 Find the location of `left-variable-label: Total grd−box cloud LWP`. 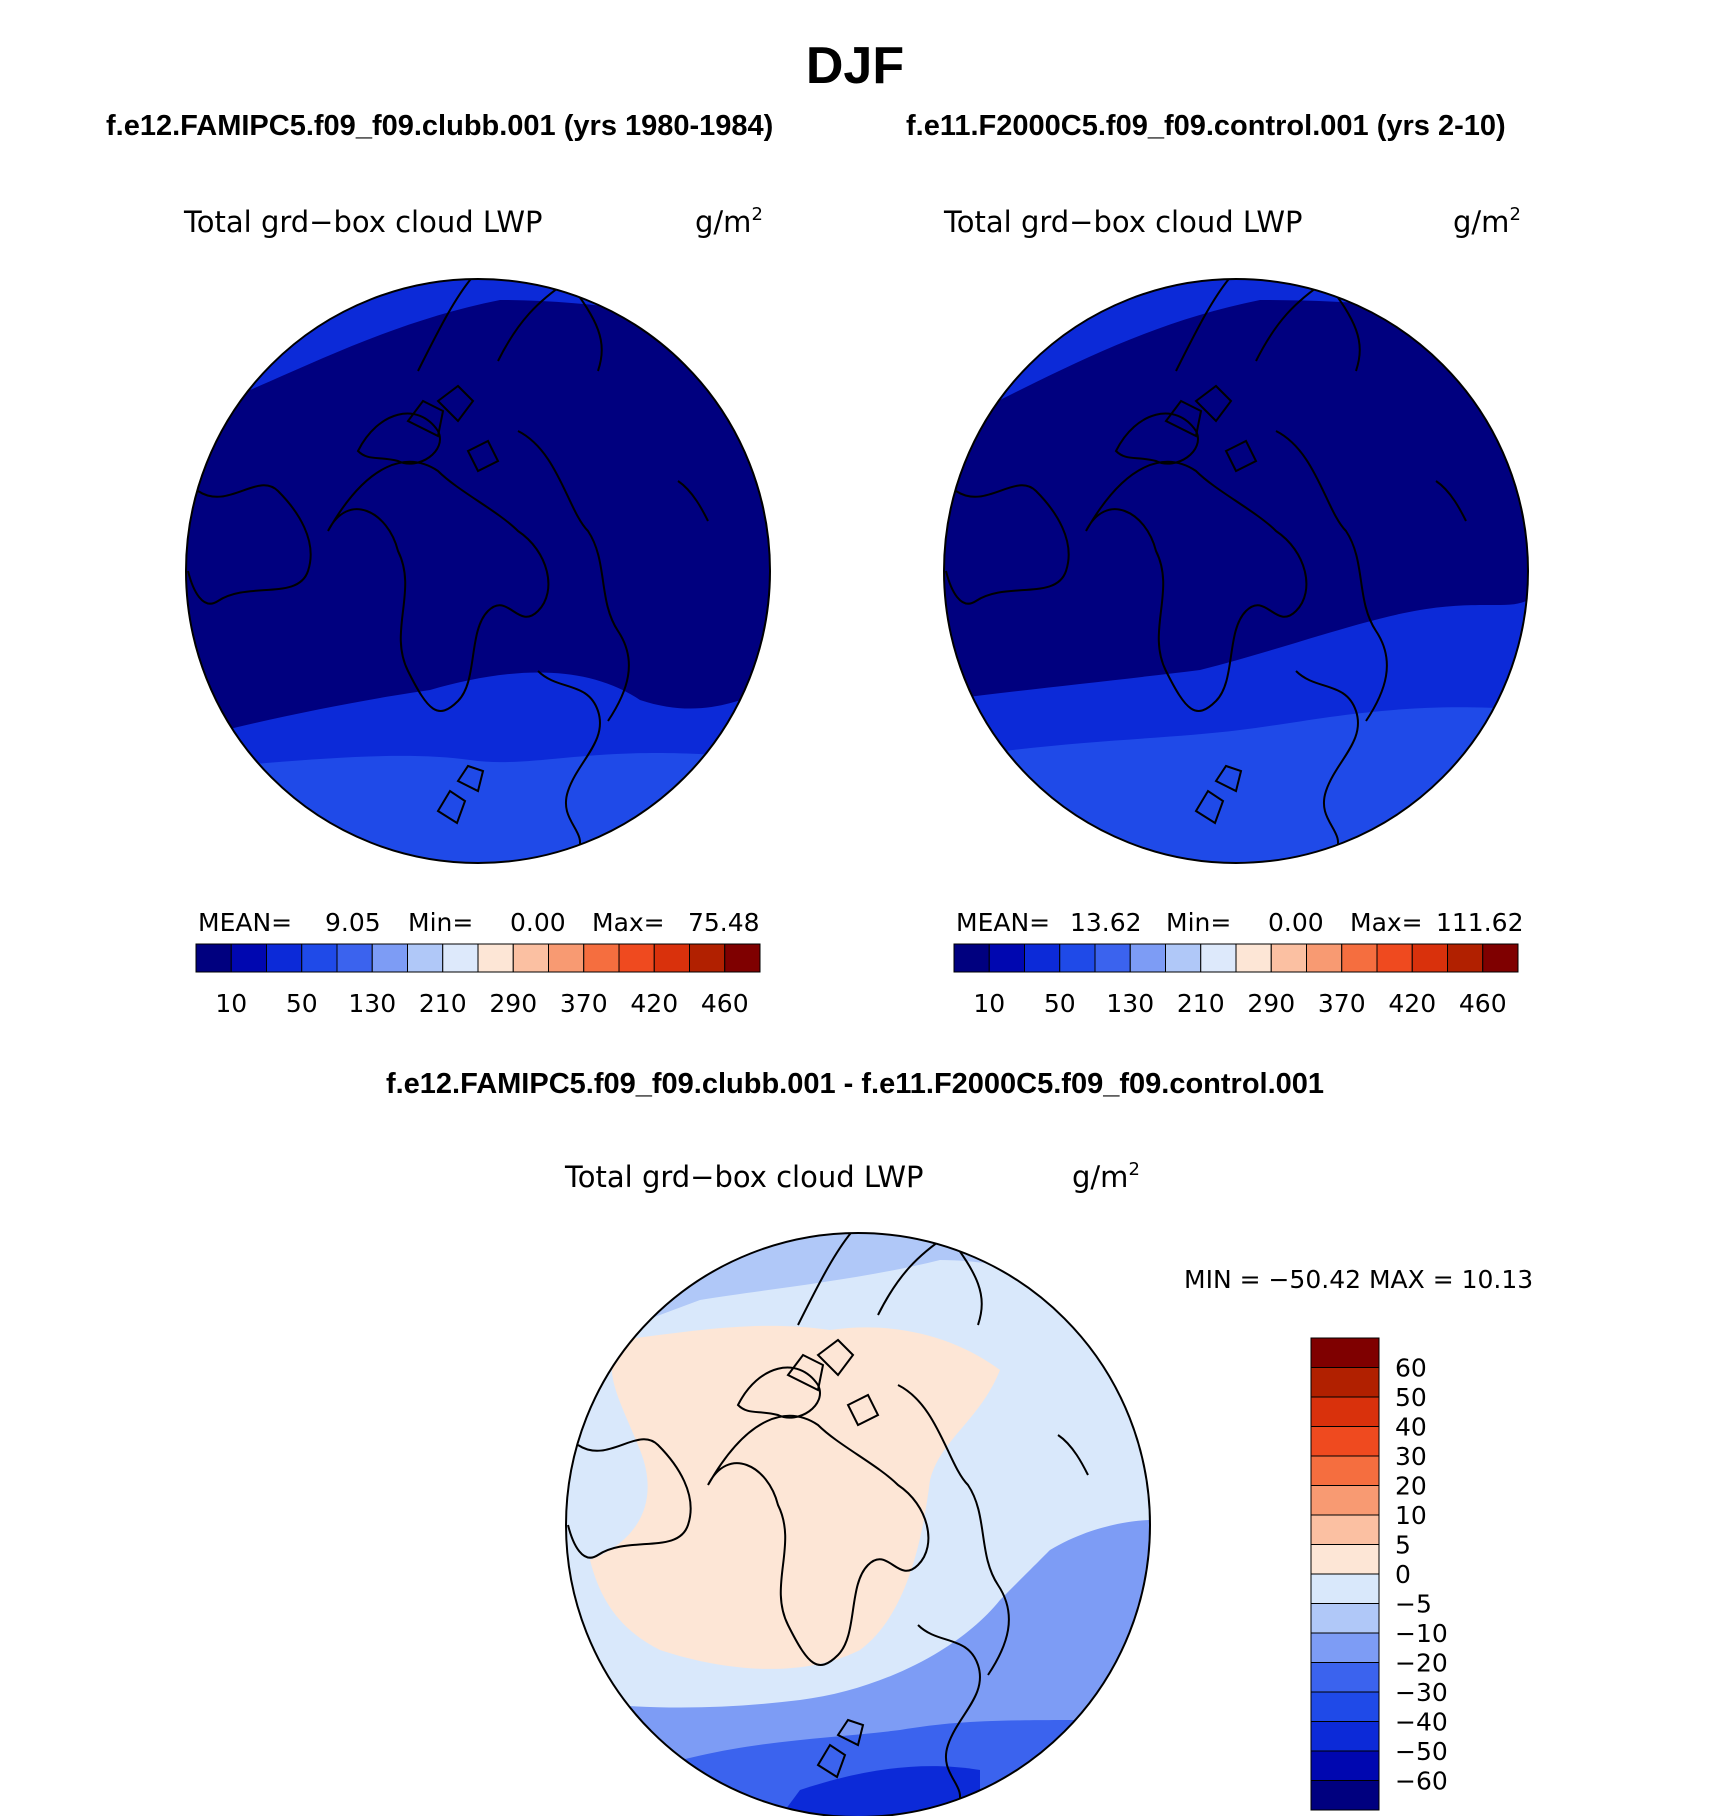

left-variable-label: Total grd−box cloud LWP is located at coordinates (363, 222).